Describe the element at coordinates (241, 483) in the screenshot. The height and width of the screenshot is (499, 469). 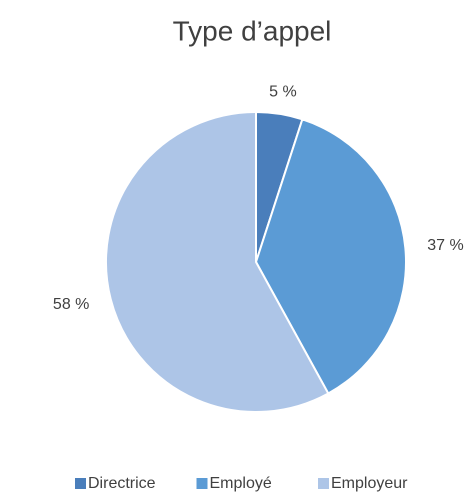
I see `legend-label: Employé` at that location.